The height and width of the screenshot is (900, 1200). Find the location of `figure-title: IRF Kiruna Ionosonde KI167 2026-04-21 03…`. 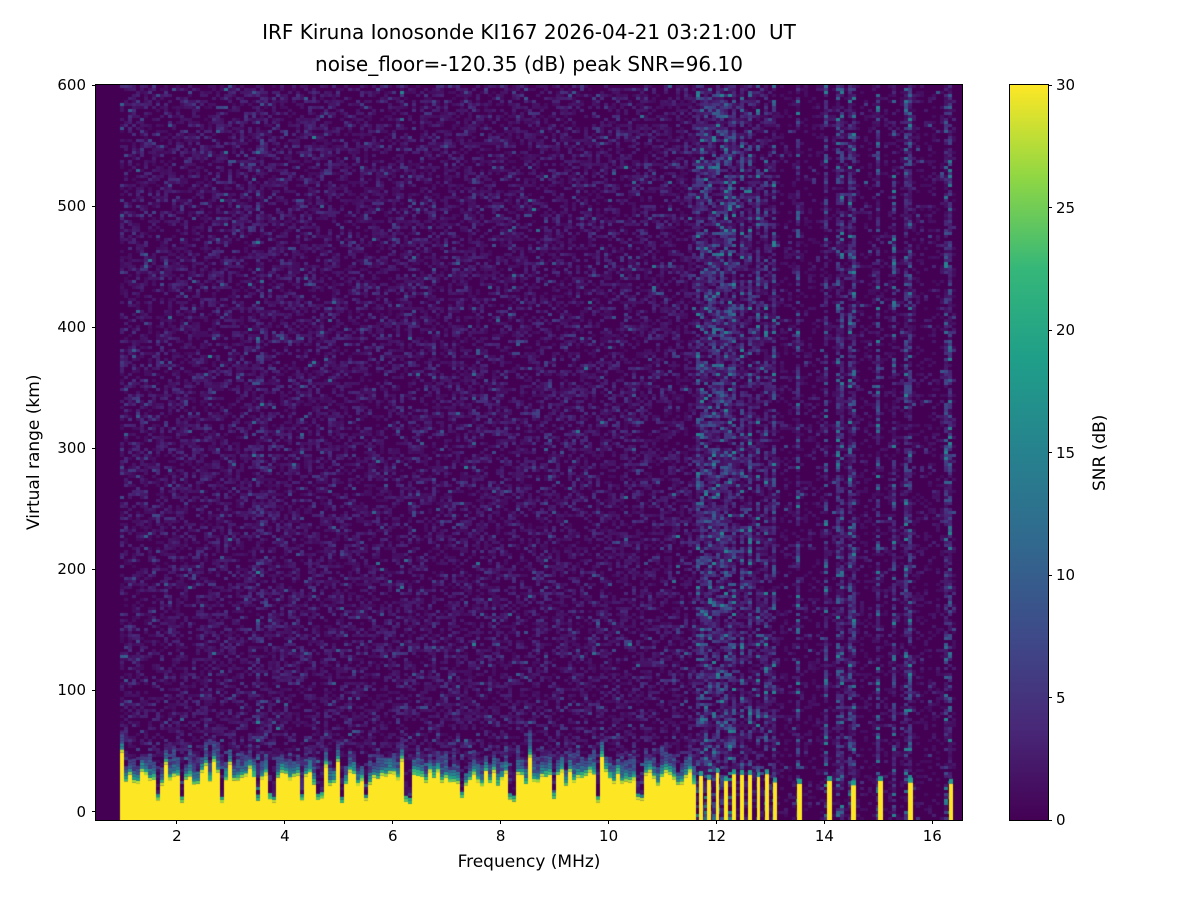

figure-title: IRF Kiruna Ionosonde KI167 2026-04-21 03… is located at coordinates (529, 32).